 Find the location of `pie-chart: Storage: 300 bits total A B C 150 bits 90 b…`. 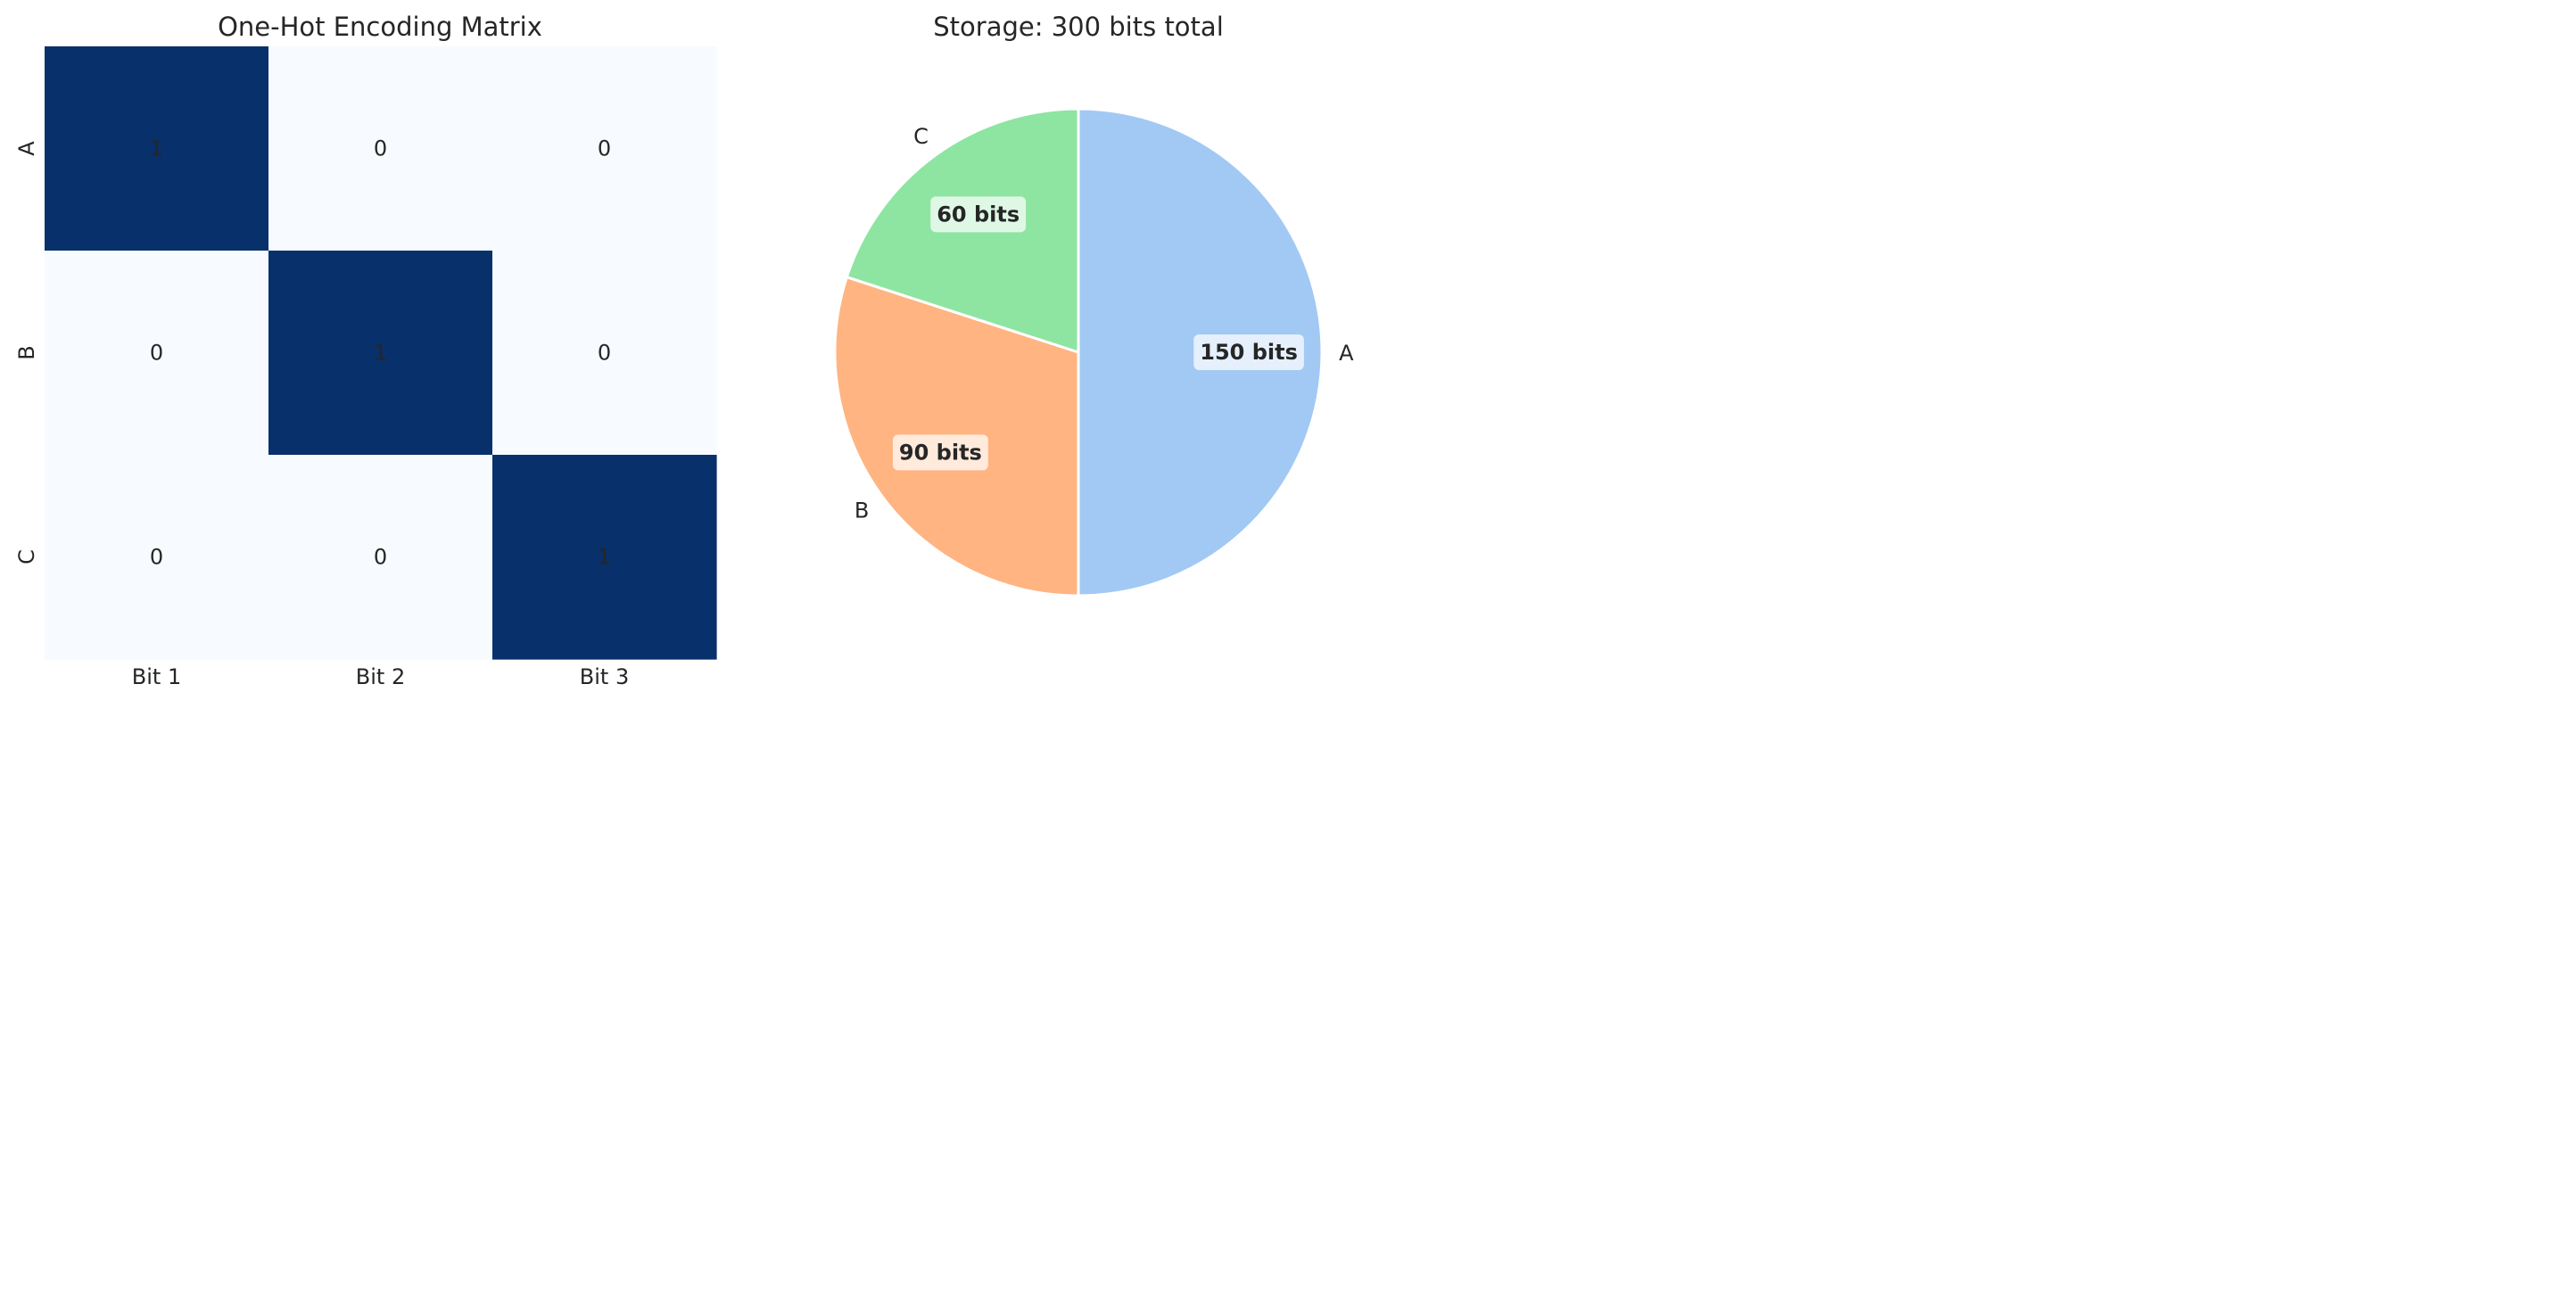

pie-chart: Storage: 300 bits total A B C 150 bits 90 b… is located at coordinates (1094, 305).